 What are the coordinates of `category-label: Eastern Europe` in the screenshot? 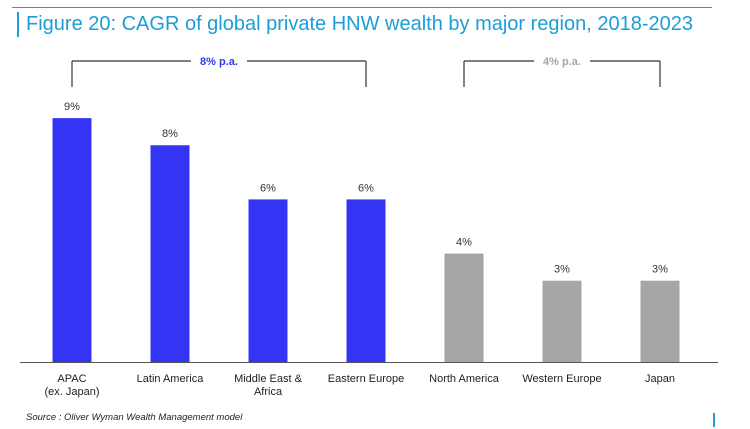 It's located at (366, 379).